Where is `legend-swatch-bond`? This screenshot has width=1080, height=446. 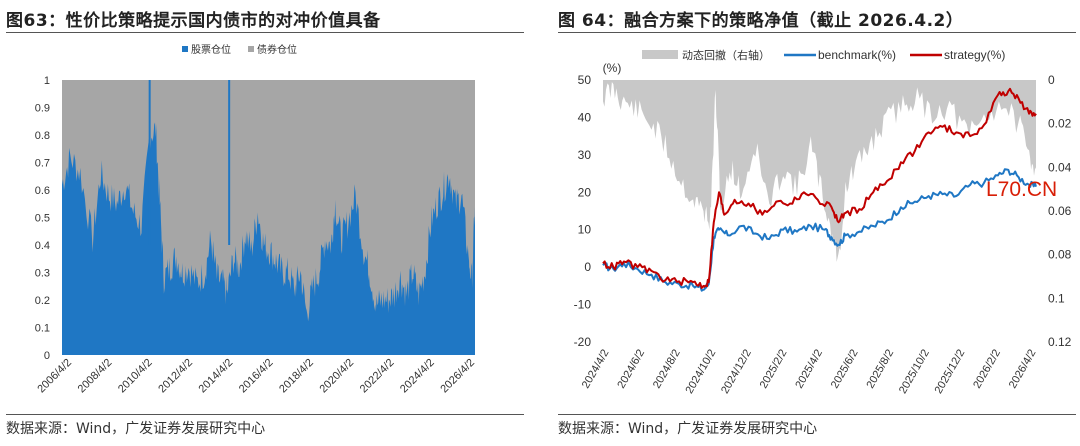 legend-swatch-bond is located at coordinates (251, 49).